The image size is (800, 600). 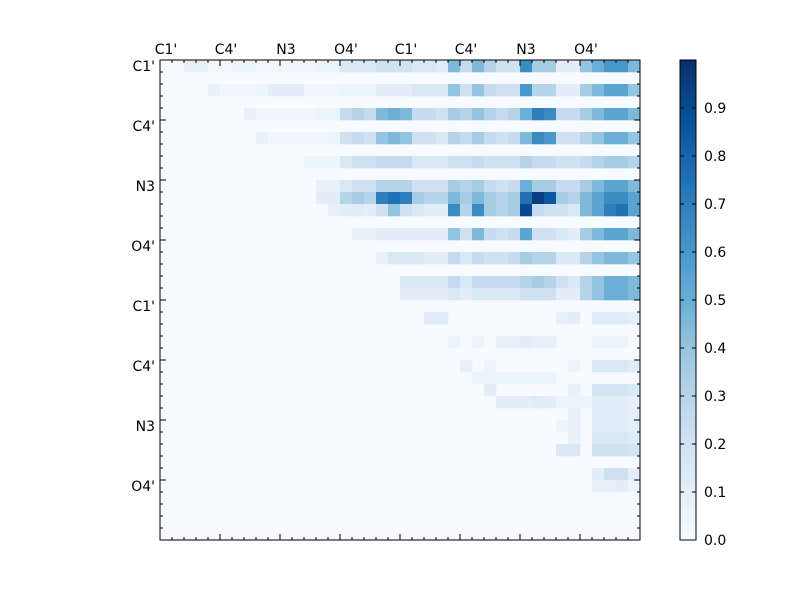 What do you see at coordinates (715, 205) in the screenshot?
I see `colorbar-tick-label: 0.7` at bounding box center [715, 205].